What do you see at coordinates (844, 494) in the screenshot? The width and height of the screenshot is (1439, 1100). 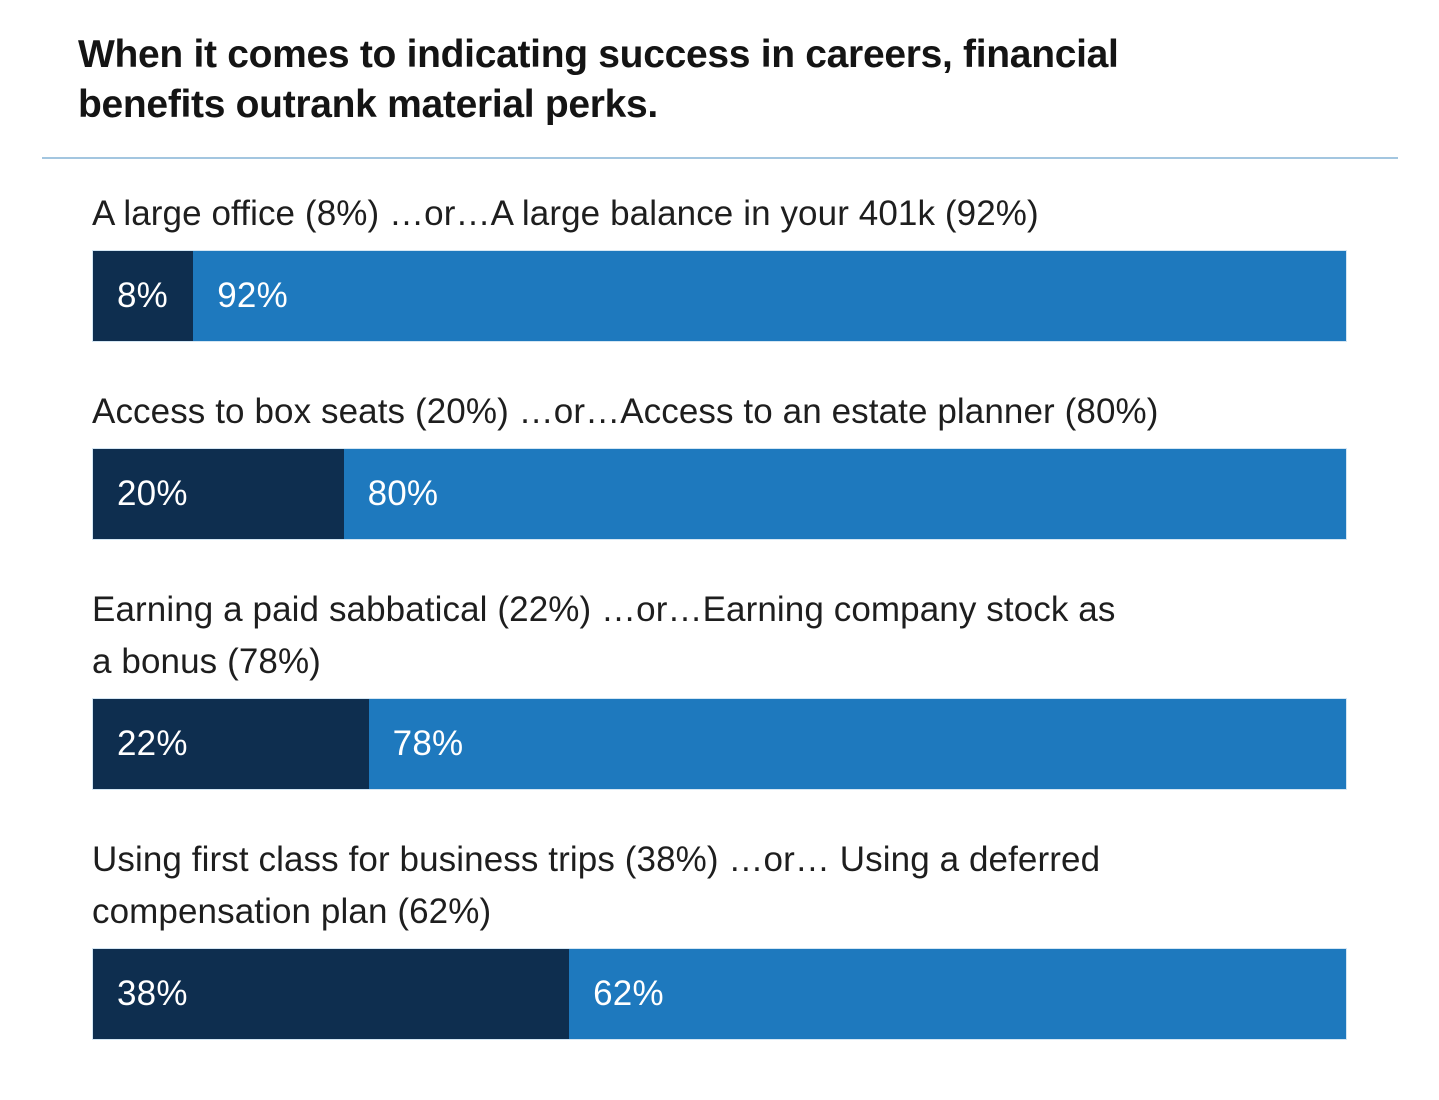 I see `bar-segment-light: 80%` at bounding box center [844, 494].